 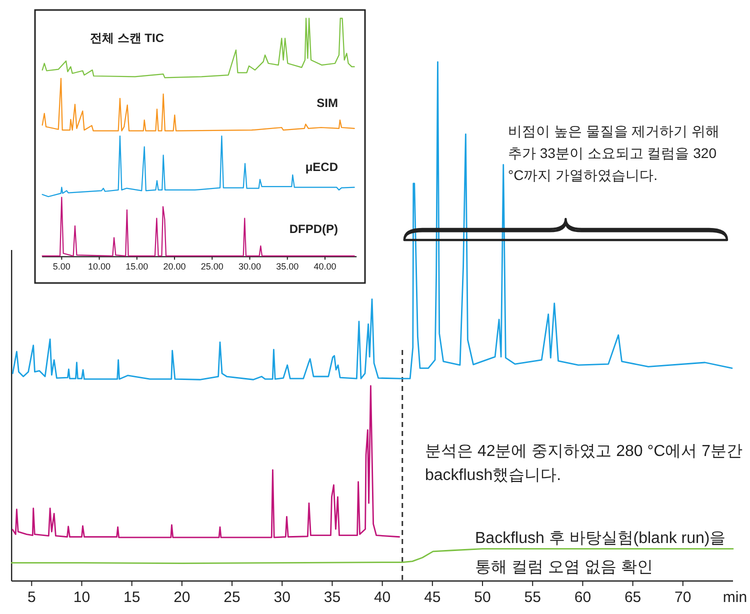 I want to click on x-tick-label: 35.00, so click(x=287, y=267).